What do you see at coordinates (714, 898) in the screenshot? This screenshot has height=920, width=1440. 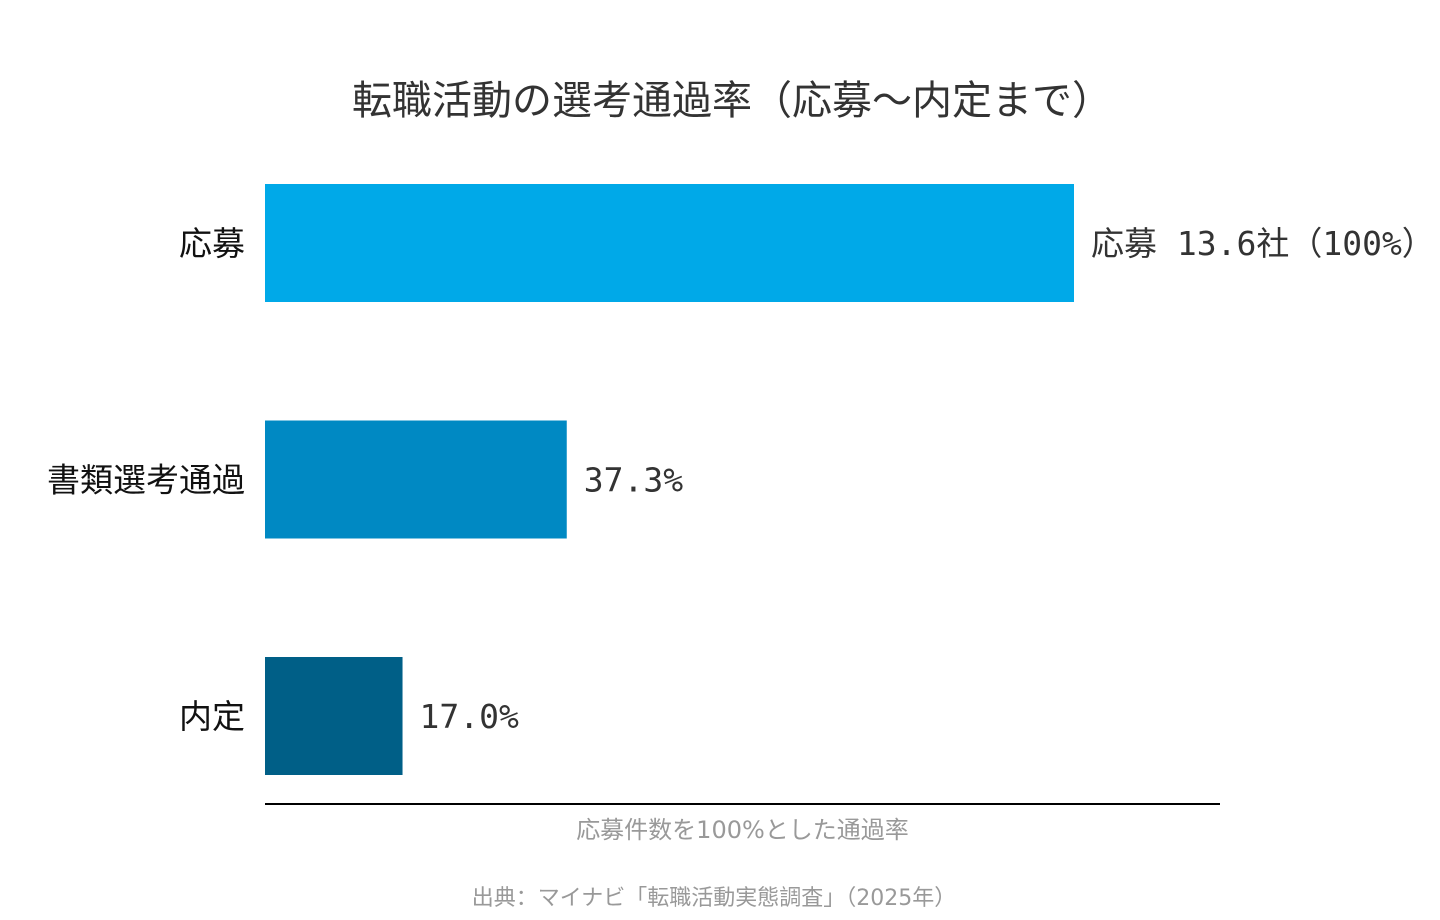 I see `source-note: 出典：マイナビ「転職活動実態調査」（2025年）` at bounding box center [714, 898].